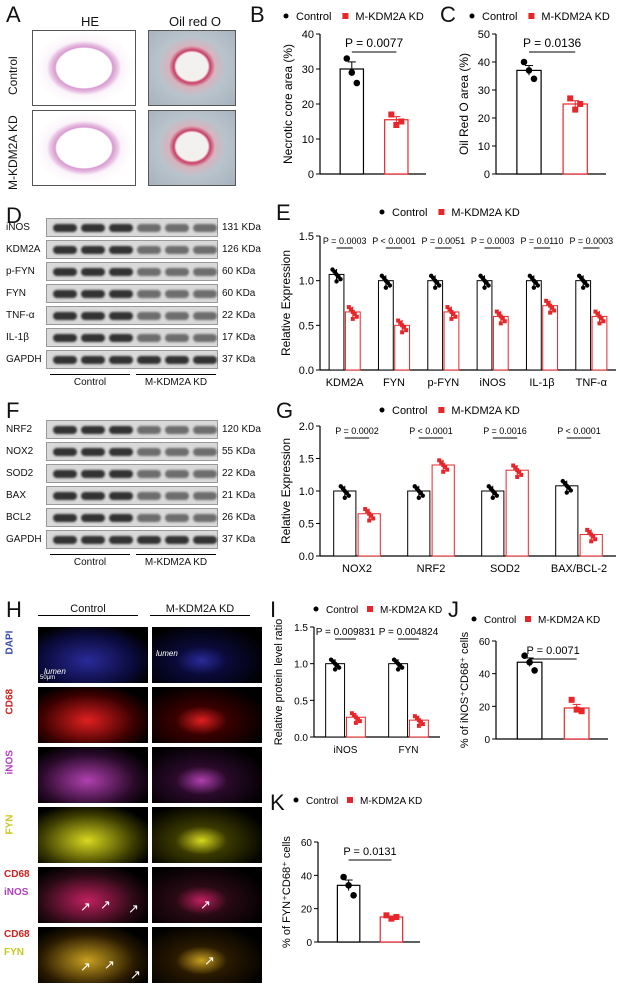 This screenshot has height=991, width=620. I want to click on row-control: Control, so click(13, 75).